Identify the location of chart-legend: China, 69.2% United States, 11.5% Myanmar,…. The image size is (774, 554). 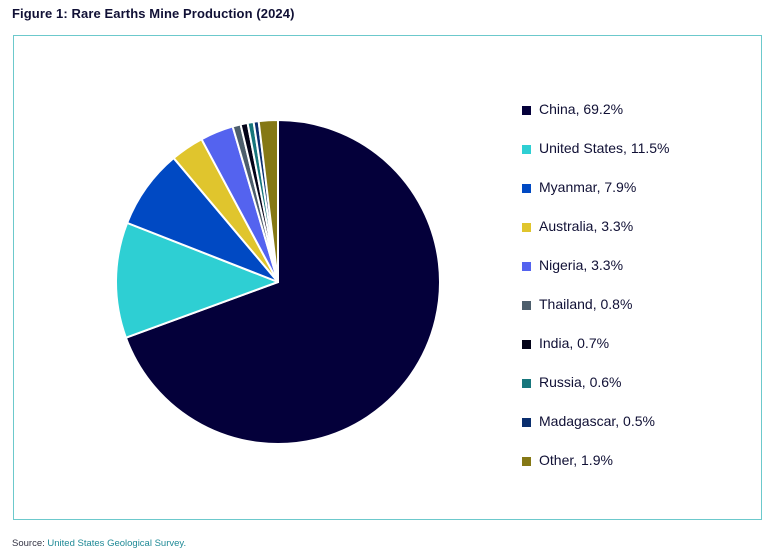
(595, 296).